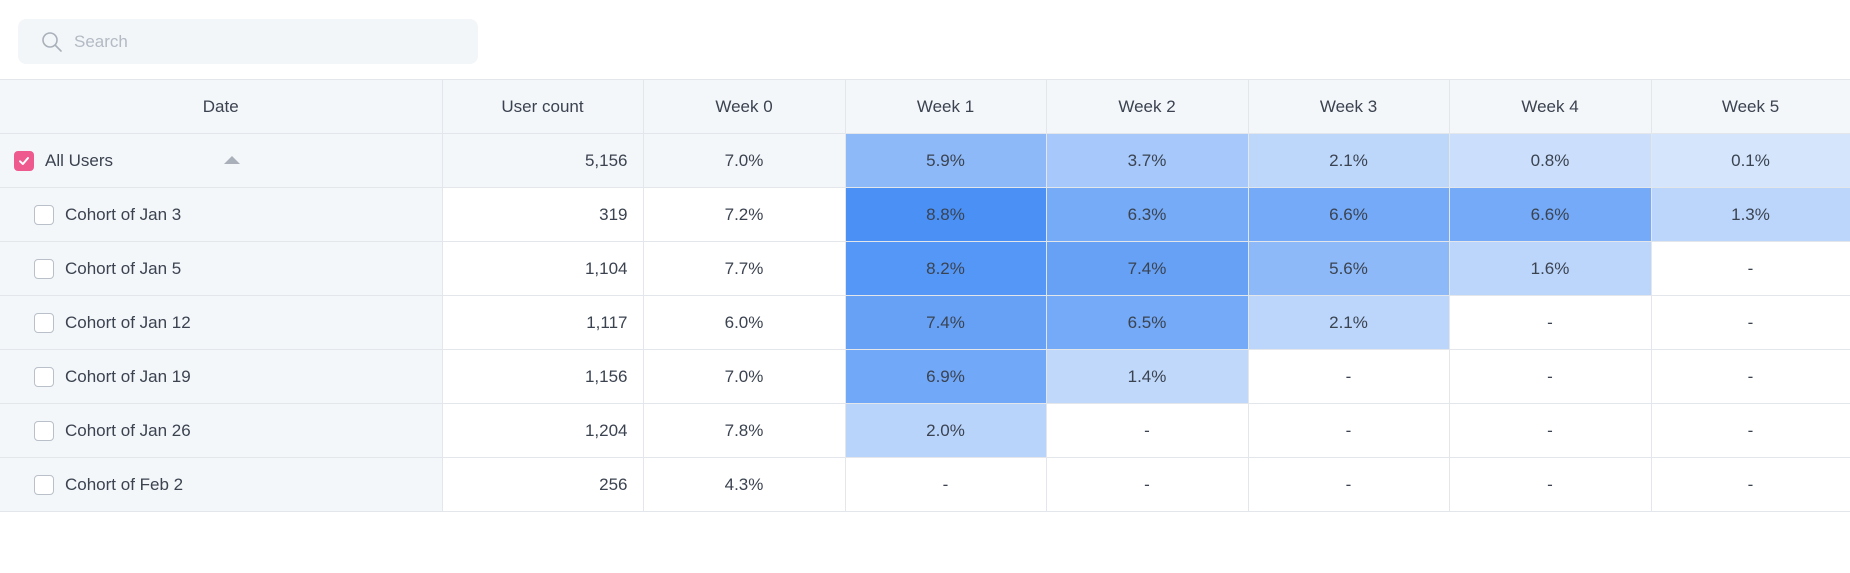 This screenshot has height=573, width=1850. I want to click on cohort-label: Cohort of Jan 3, so click(123, 214).